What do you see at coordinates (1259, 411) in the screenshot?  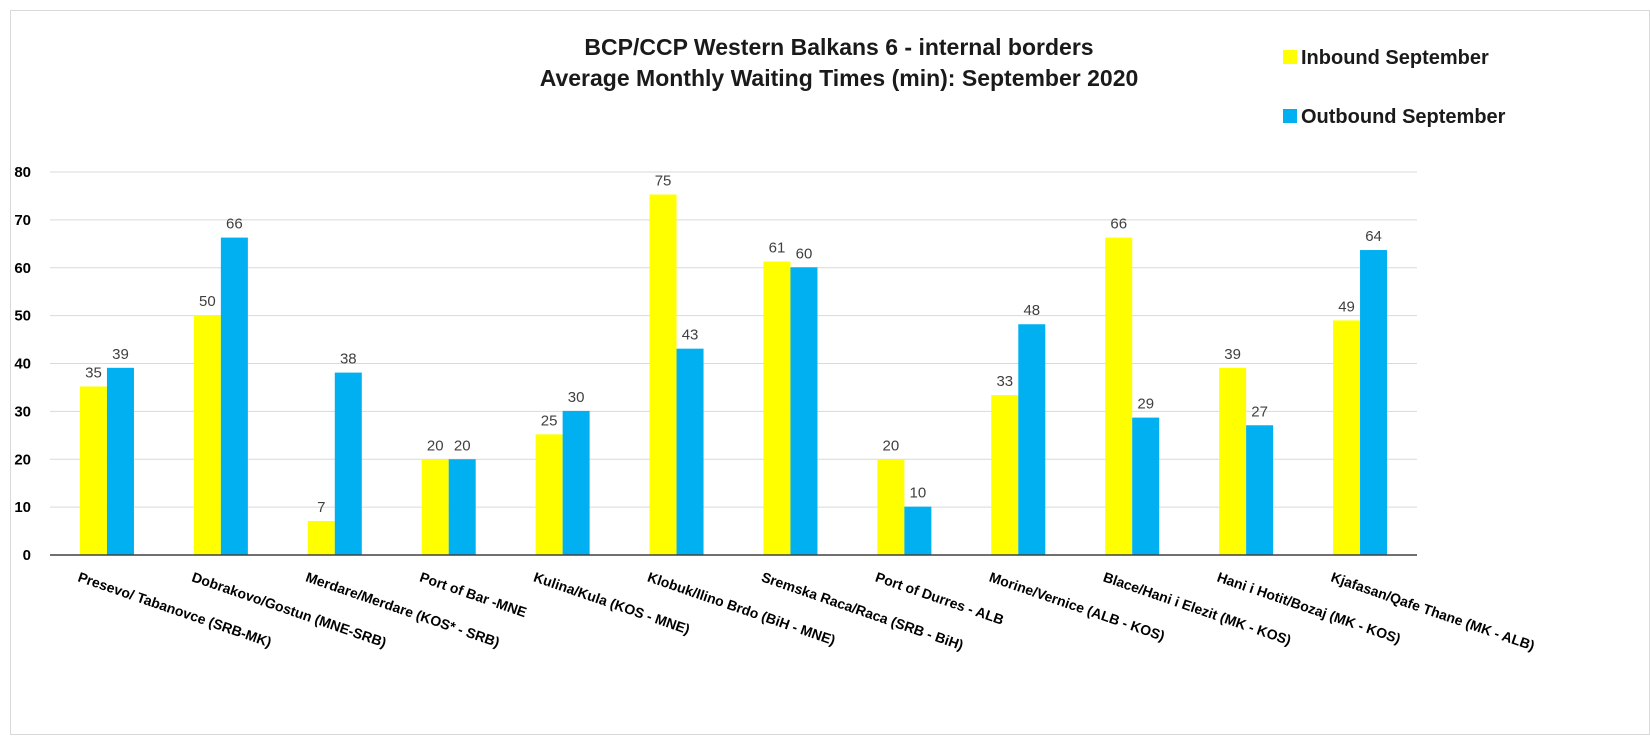 I see `data-label-outbound: 27` at bounding box center [1259, 411].